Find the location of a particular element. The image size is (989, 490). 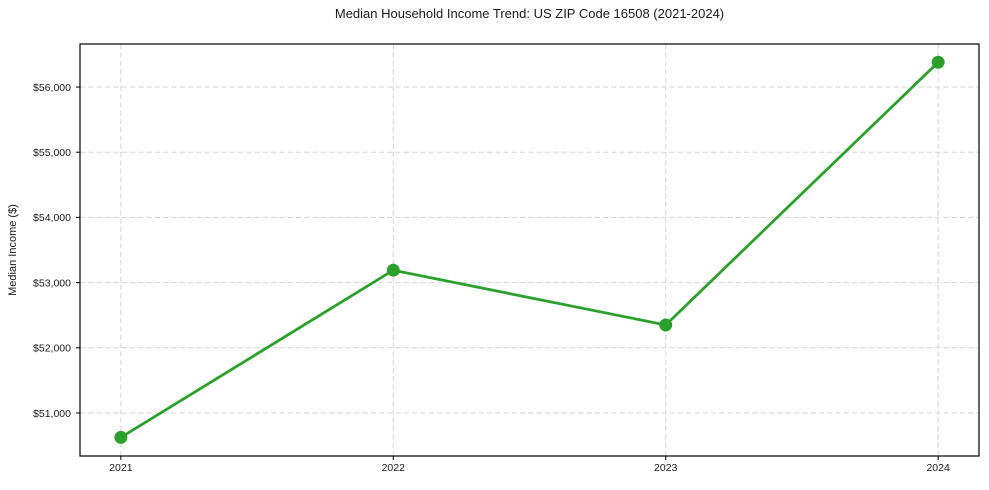

y-tick-label: $52,000 is located at coordinates (52, 349).